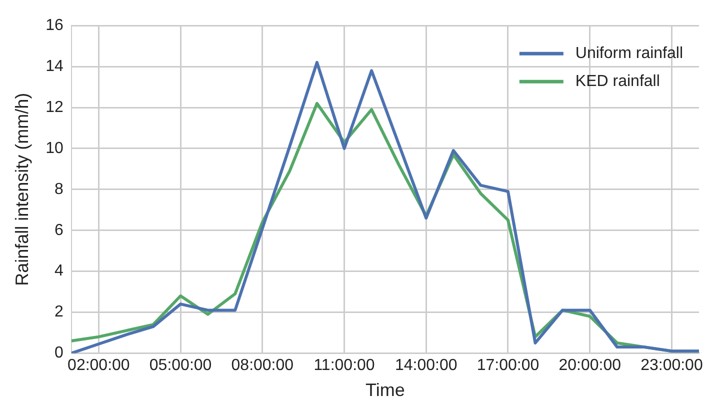 This screenshot has width=715, height=412. I want to click on y-tick-label: 10, so click(55, 148).